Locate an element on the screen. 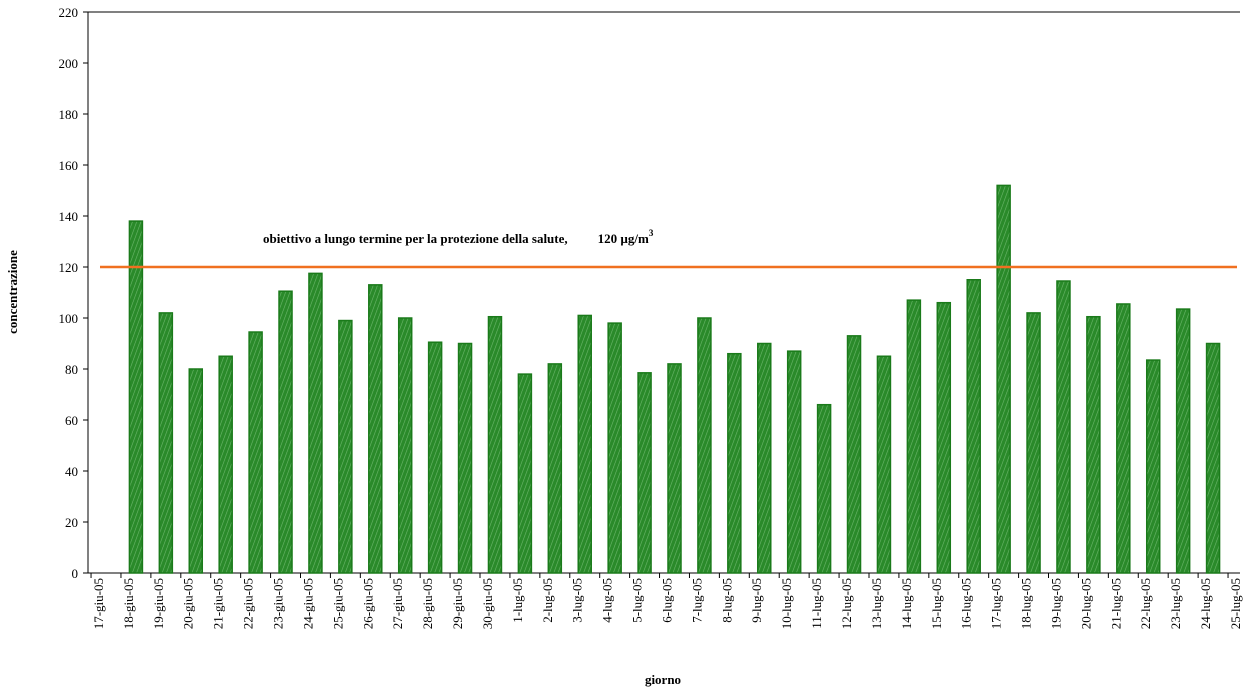  x-tick-label: 15-lug-05 is located at coordinates (936, 603).